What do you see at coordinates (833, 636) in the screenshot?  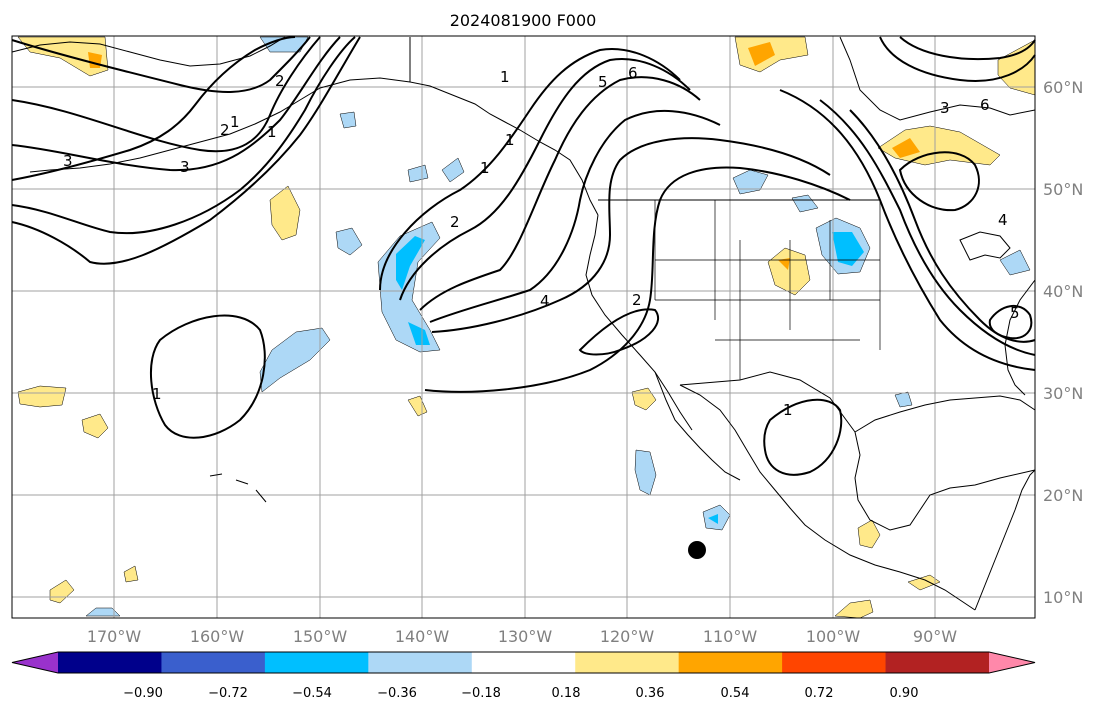 I see `lon-label: 100°W` at bounding box center [833, 636].